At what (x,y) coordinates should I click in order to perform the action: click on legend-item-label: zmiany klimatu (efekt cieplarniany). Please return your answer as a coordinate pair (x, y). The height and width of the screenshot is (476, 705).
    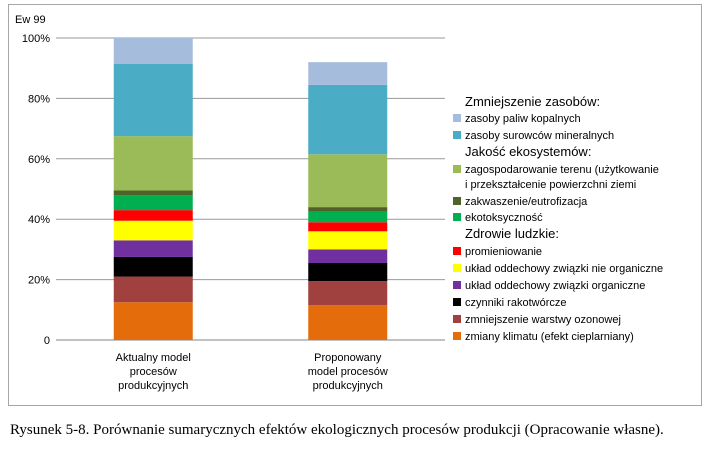
    Looking at the image, I should click on (549, 337).